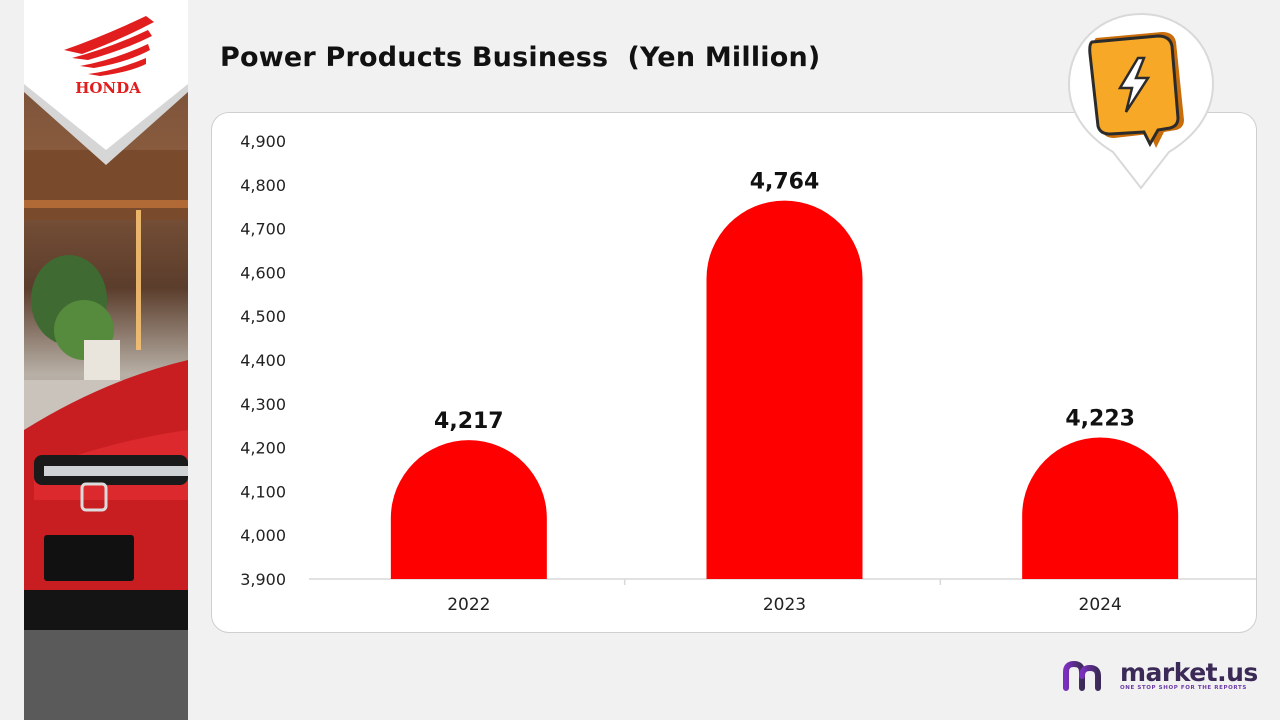  I want to click on y-tick-label: 4,400, so click(263, 360).